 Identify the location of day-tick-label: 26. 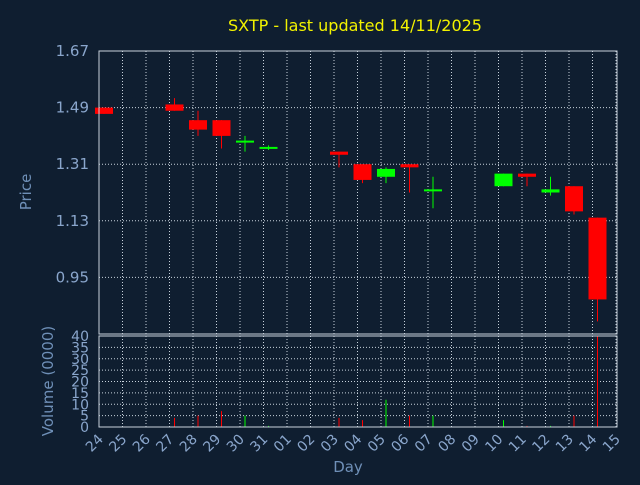
(142, 443).